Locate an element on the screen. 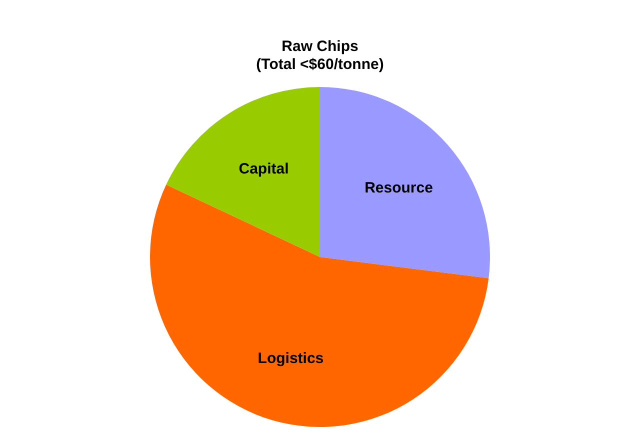 The image size is (640, 434). chart-subtitle: (Total <$60/tonne) is located at coordinates (320, 64).